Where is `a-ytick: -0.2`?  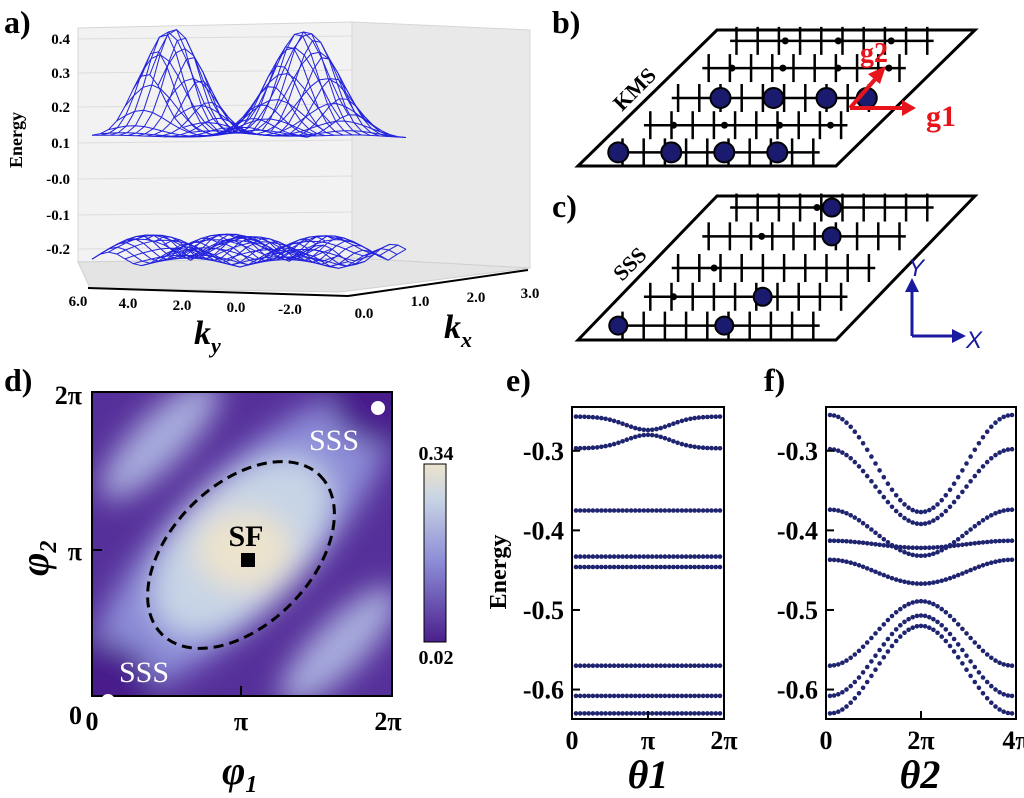
a-ytick: -0.2 is located at coordinates (58, 250).